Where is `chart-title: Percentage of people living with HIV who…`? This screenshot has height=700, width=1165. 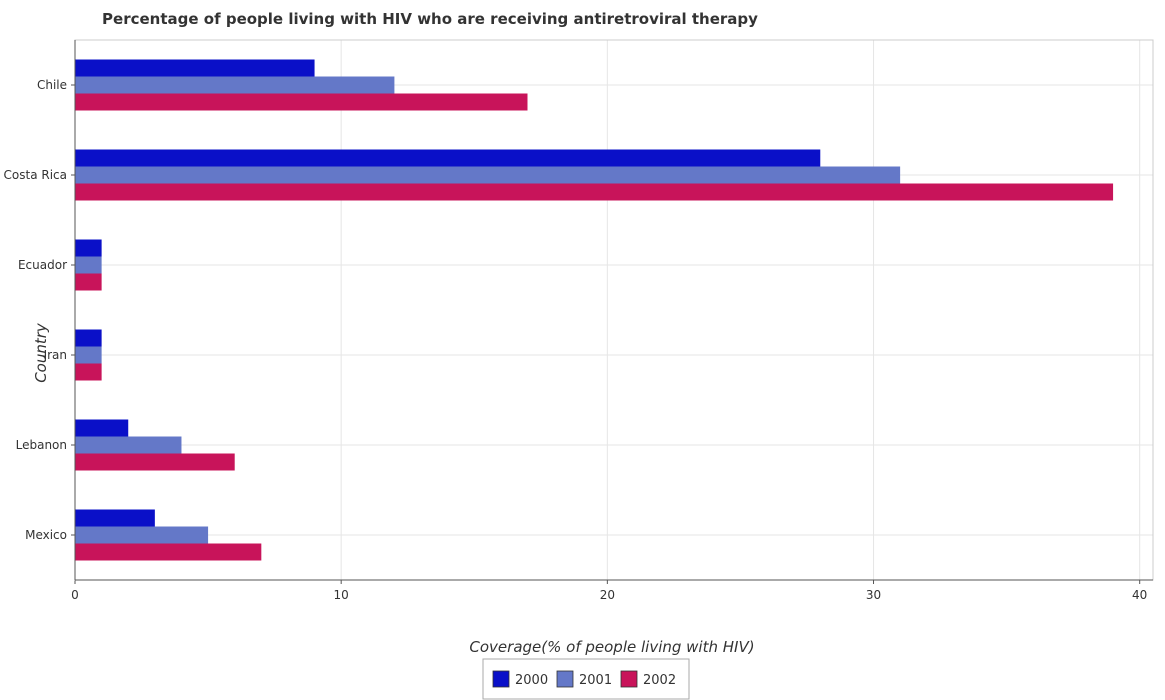
chart-title: Percentage of people living with HIV who… is located at coordinates (430, 19).